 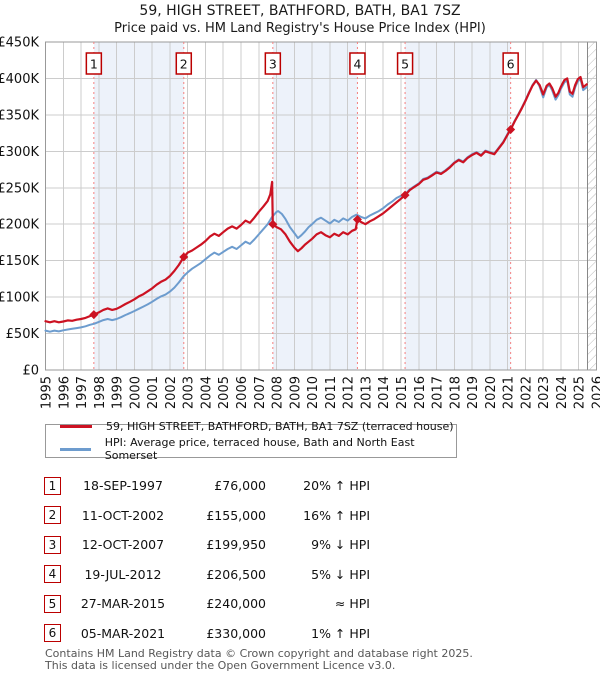 I want to click on sale-date: 18-SEP-1997, so click(x=123, y=486).